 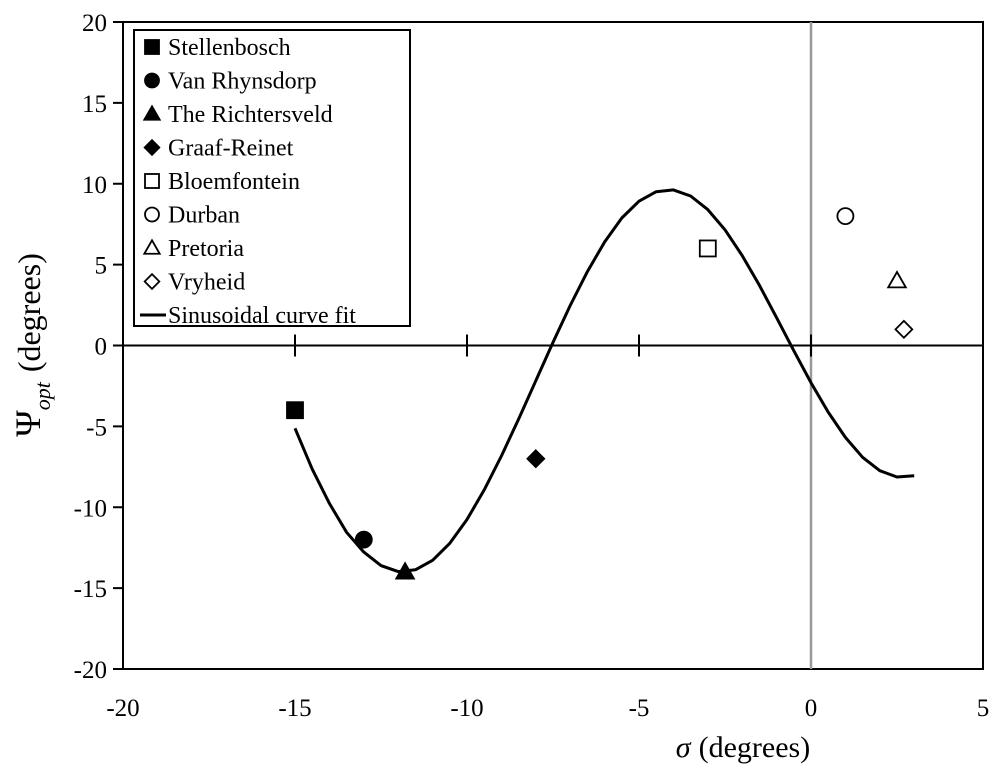 I want to click on legend-label: Sinusoidal curve fit, so click(x=262, y=316).